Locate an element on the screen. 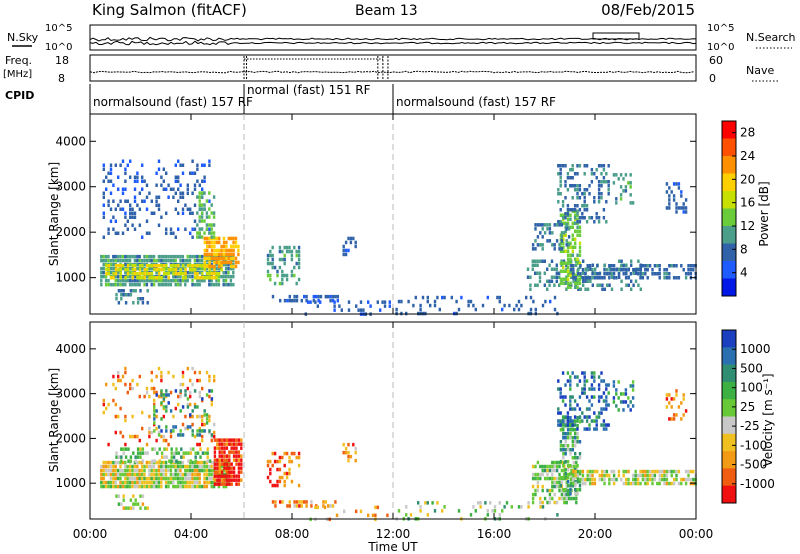  x-tick-label: 00:00 is located at coordinates (90, 534).